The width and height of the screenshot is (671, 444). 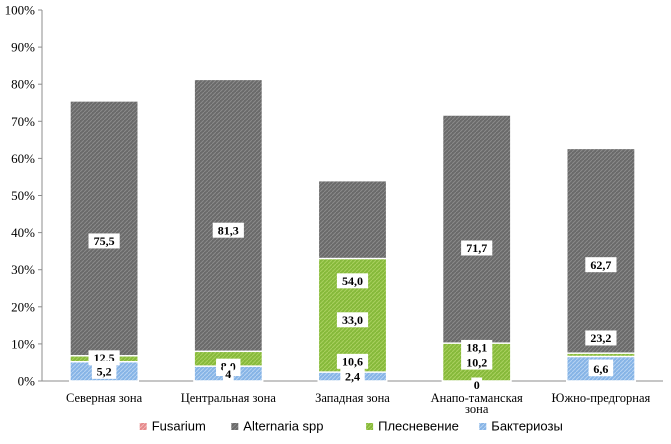 I want to click on data-label: 81,3, so click(x=228, y=230).